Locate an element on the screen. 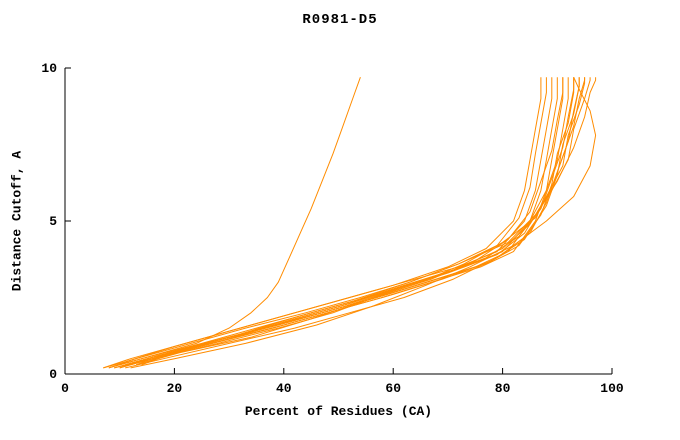 The width and height of the screenshot is (680, 440). y-tick-label-1: 5 is located at coordinates (53, 221).